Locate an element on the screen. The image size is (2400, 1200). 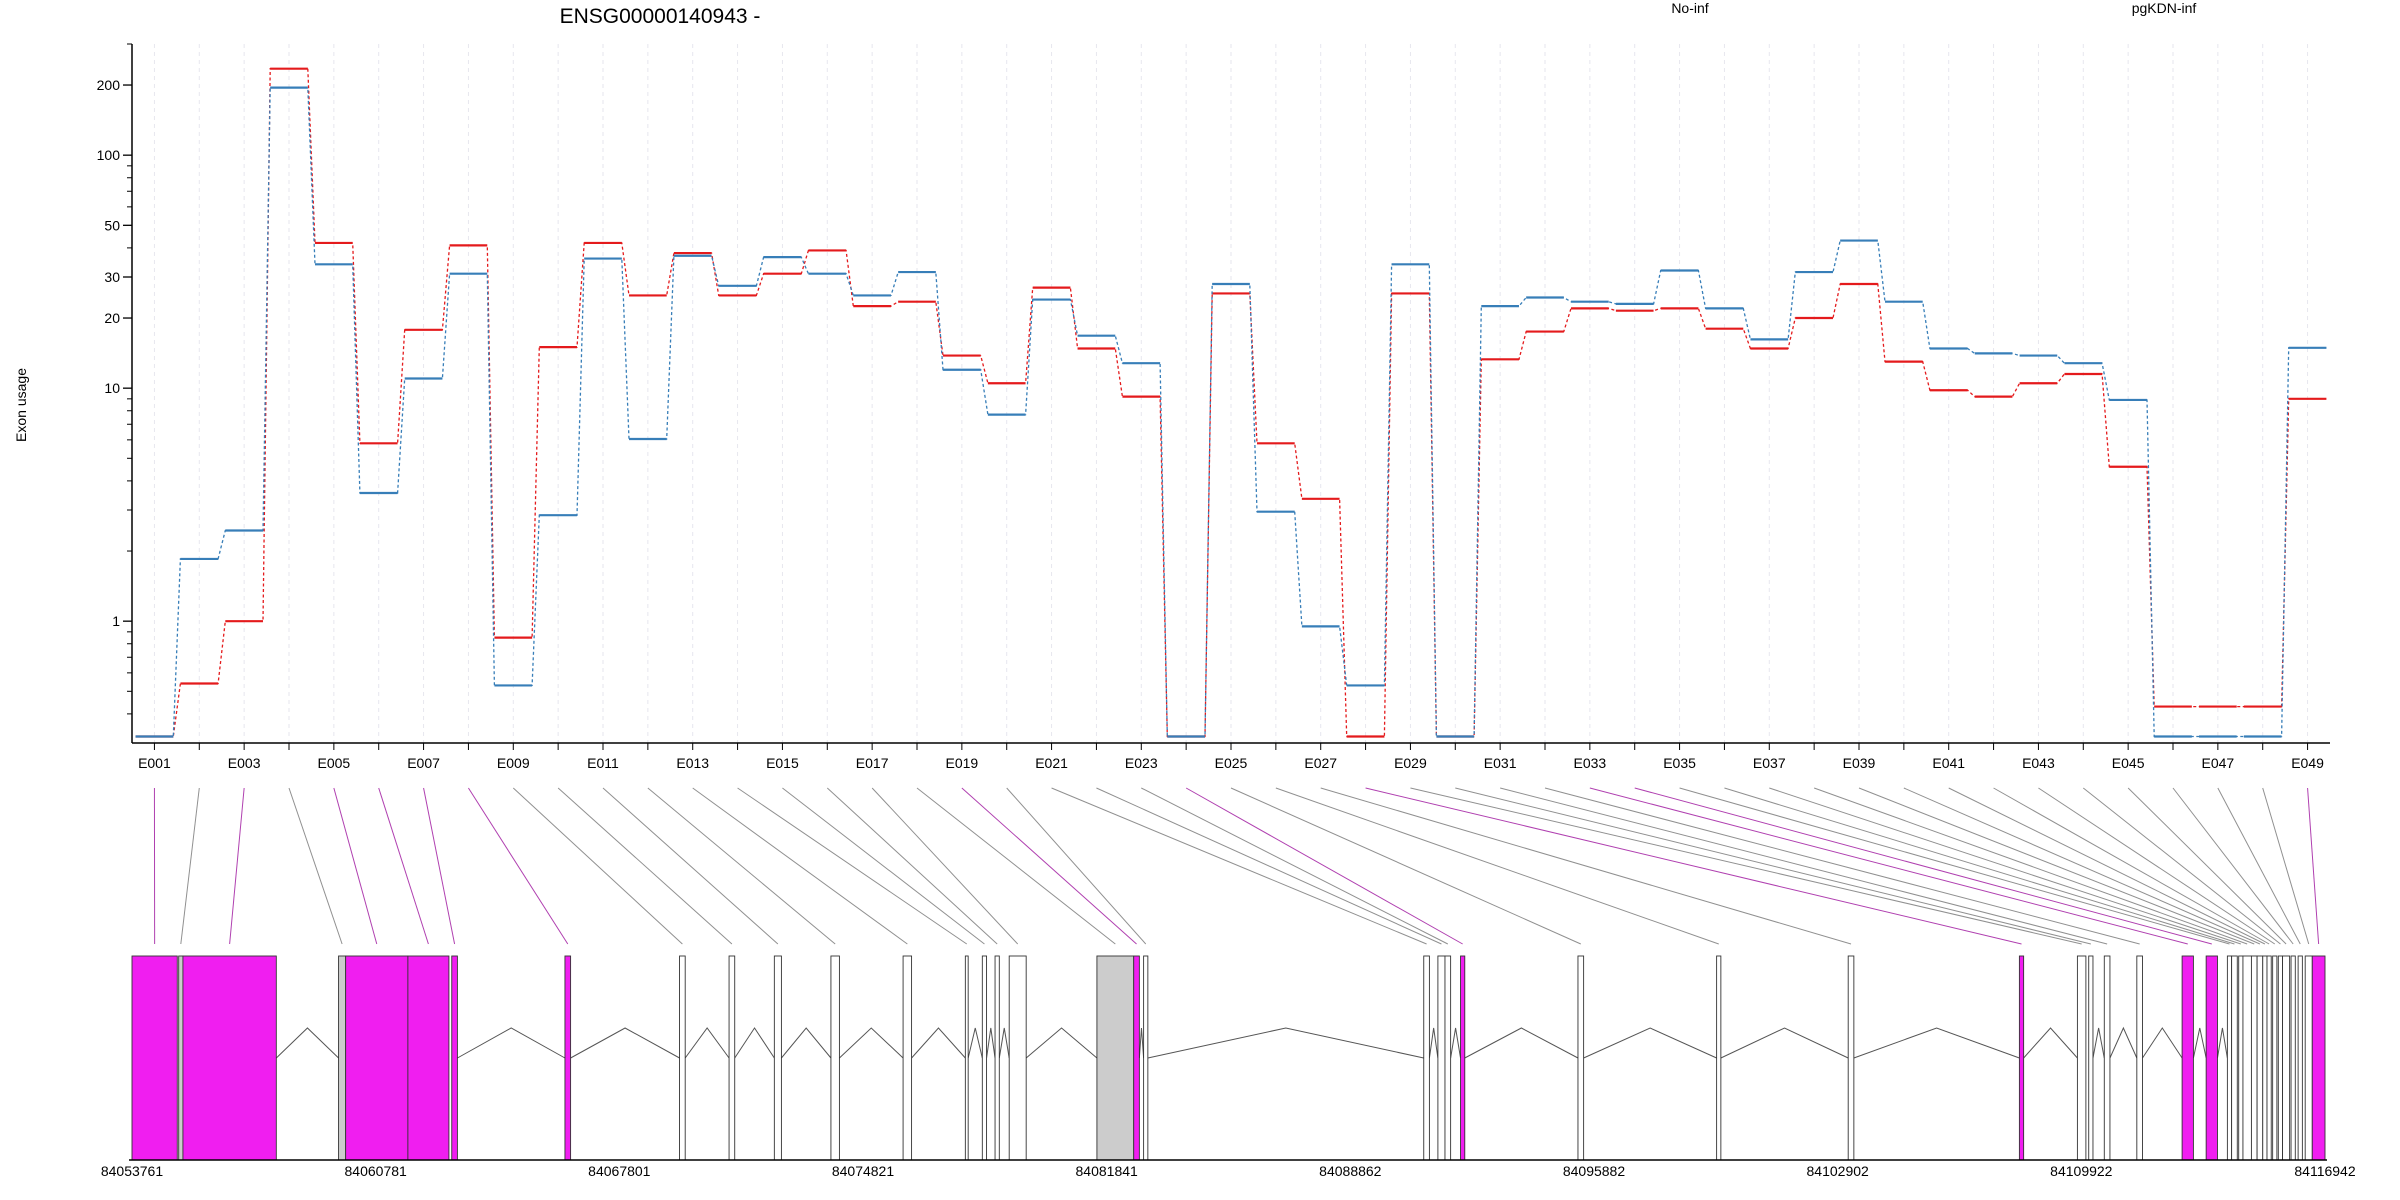
genome-tick-label: 84060781 is located at coordinates (376, 1171).